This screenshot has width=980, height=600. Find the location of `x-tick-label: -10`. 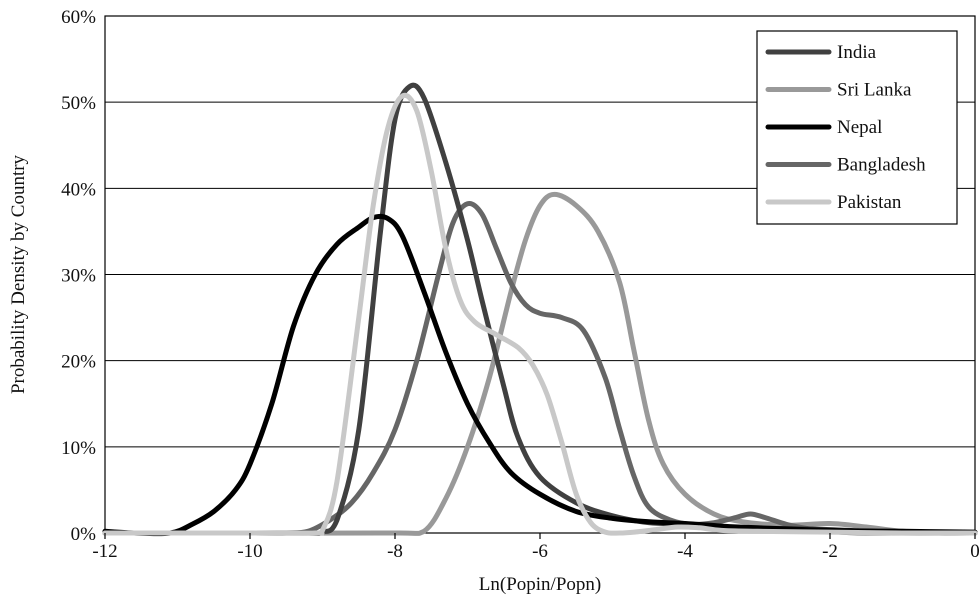

x-tick-label: -10 is located at coordinates (249, 551).